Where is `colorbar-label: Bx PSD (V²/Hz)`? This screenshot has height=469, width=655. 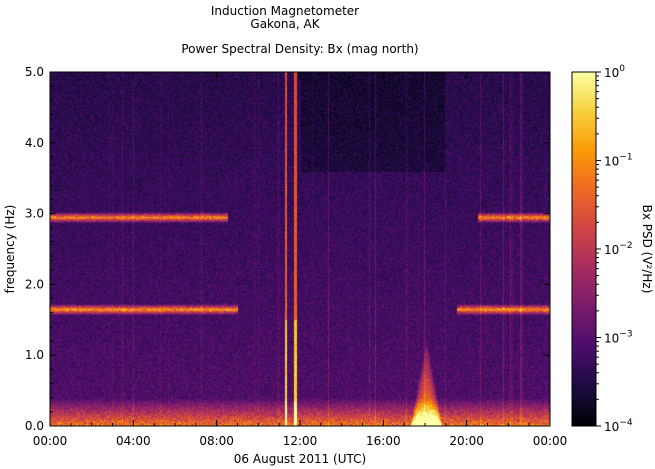 colorbar-label: Bx PSD (V²/Hz) is located at coordinates (647, 249).